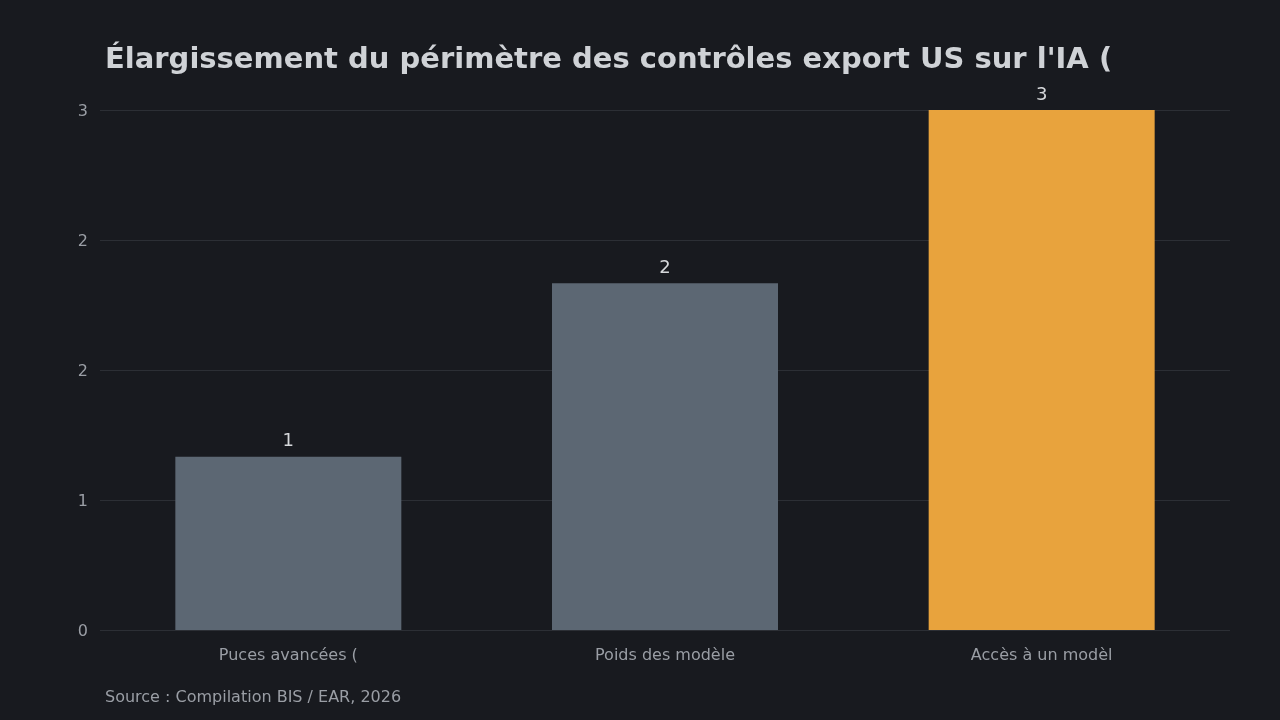 This screenshot has width=1280, height=720. I want to click on source-note: Source : Compilation BIS / EAR, 2026, so click(253, 696).